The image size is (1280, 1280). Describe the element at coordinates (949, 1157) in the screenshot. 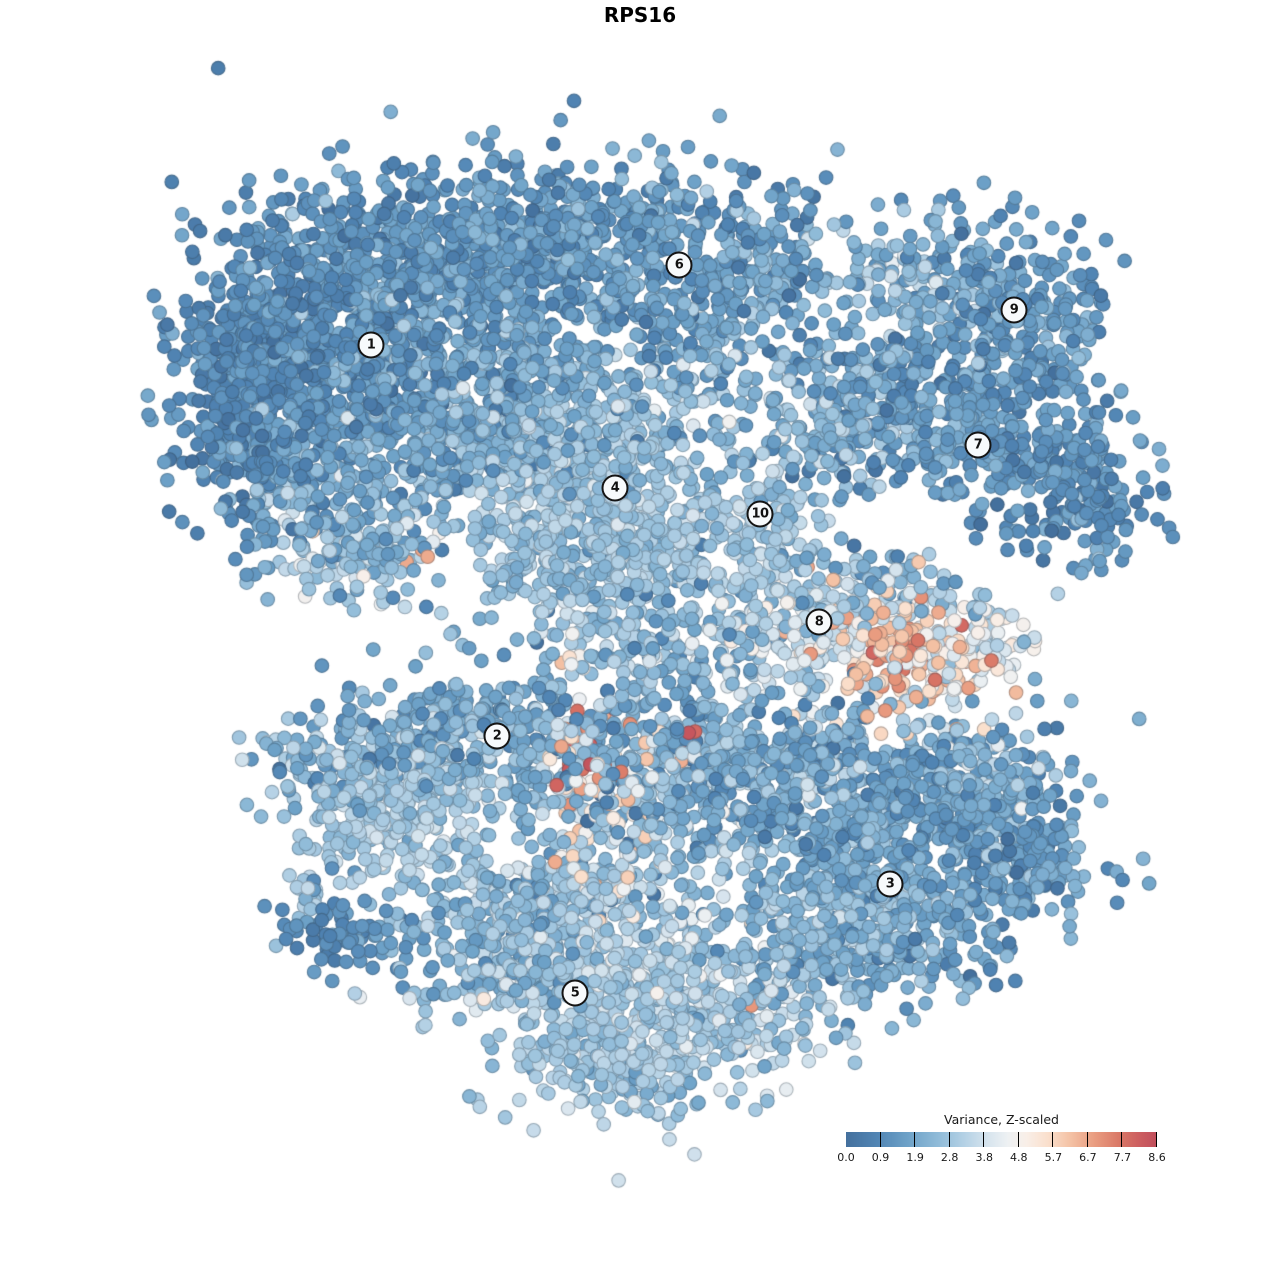

I see `colorbar-tick-label: 2.8` at that location.